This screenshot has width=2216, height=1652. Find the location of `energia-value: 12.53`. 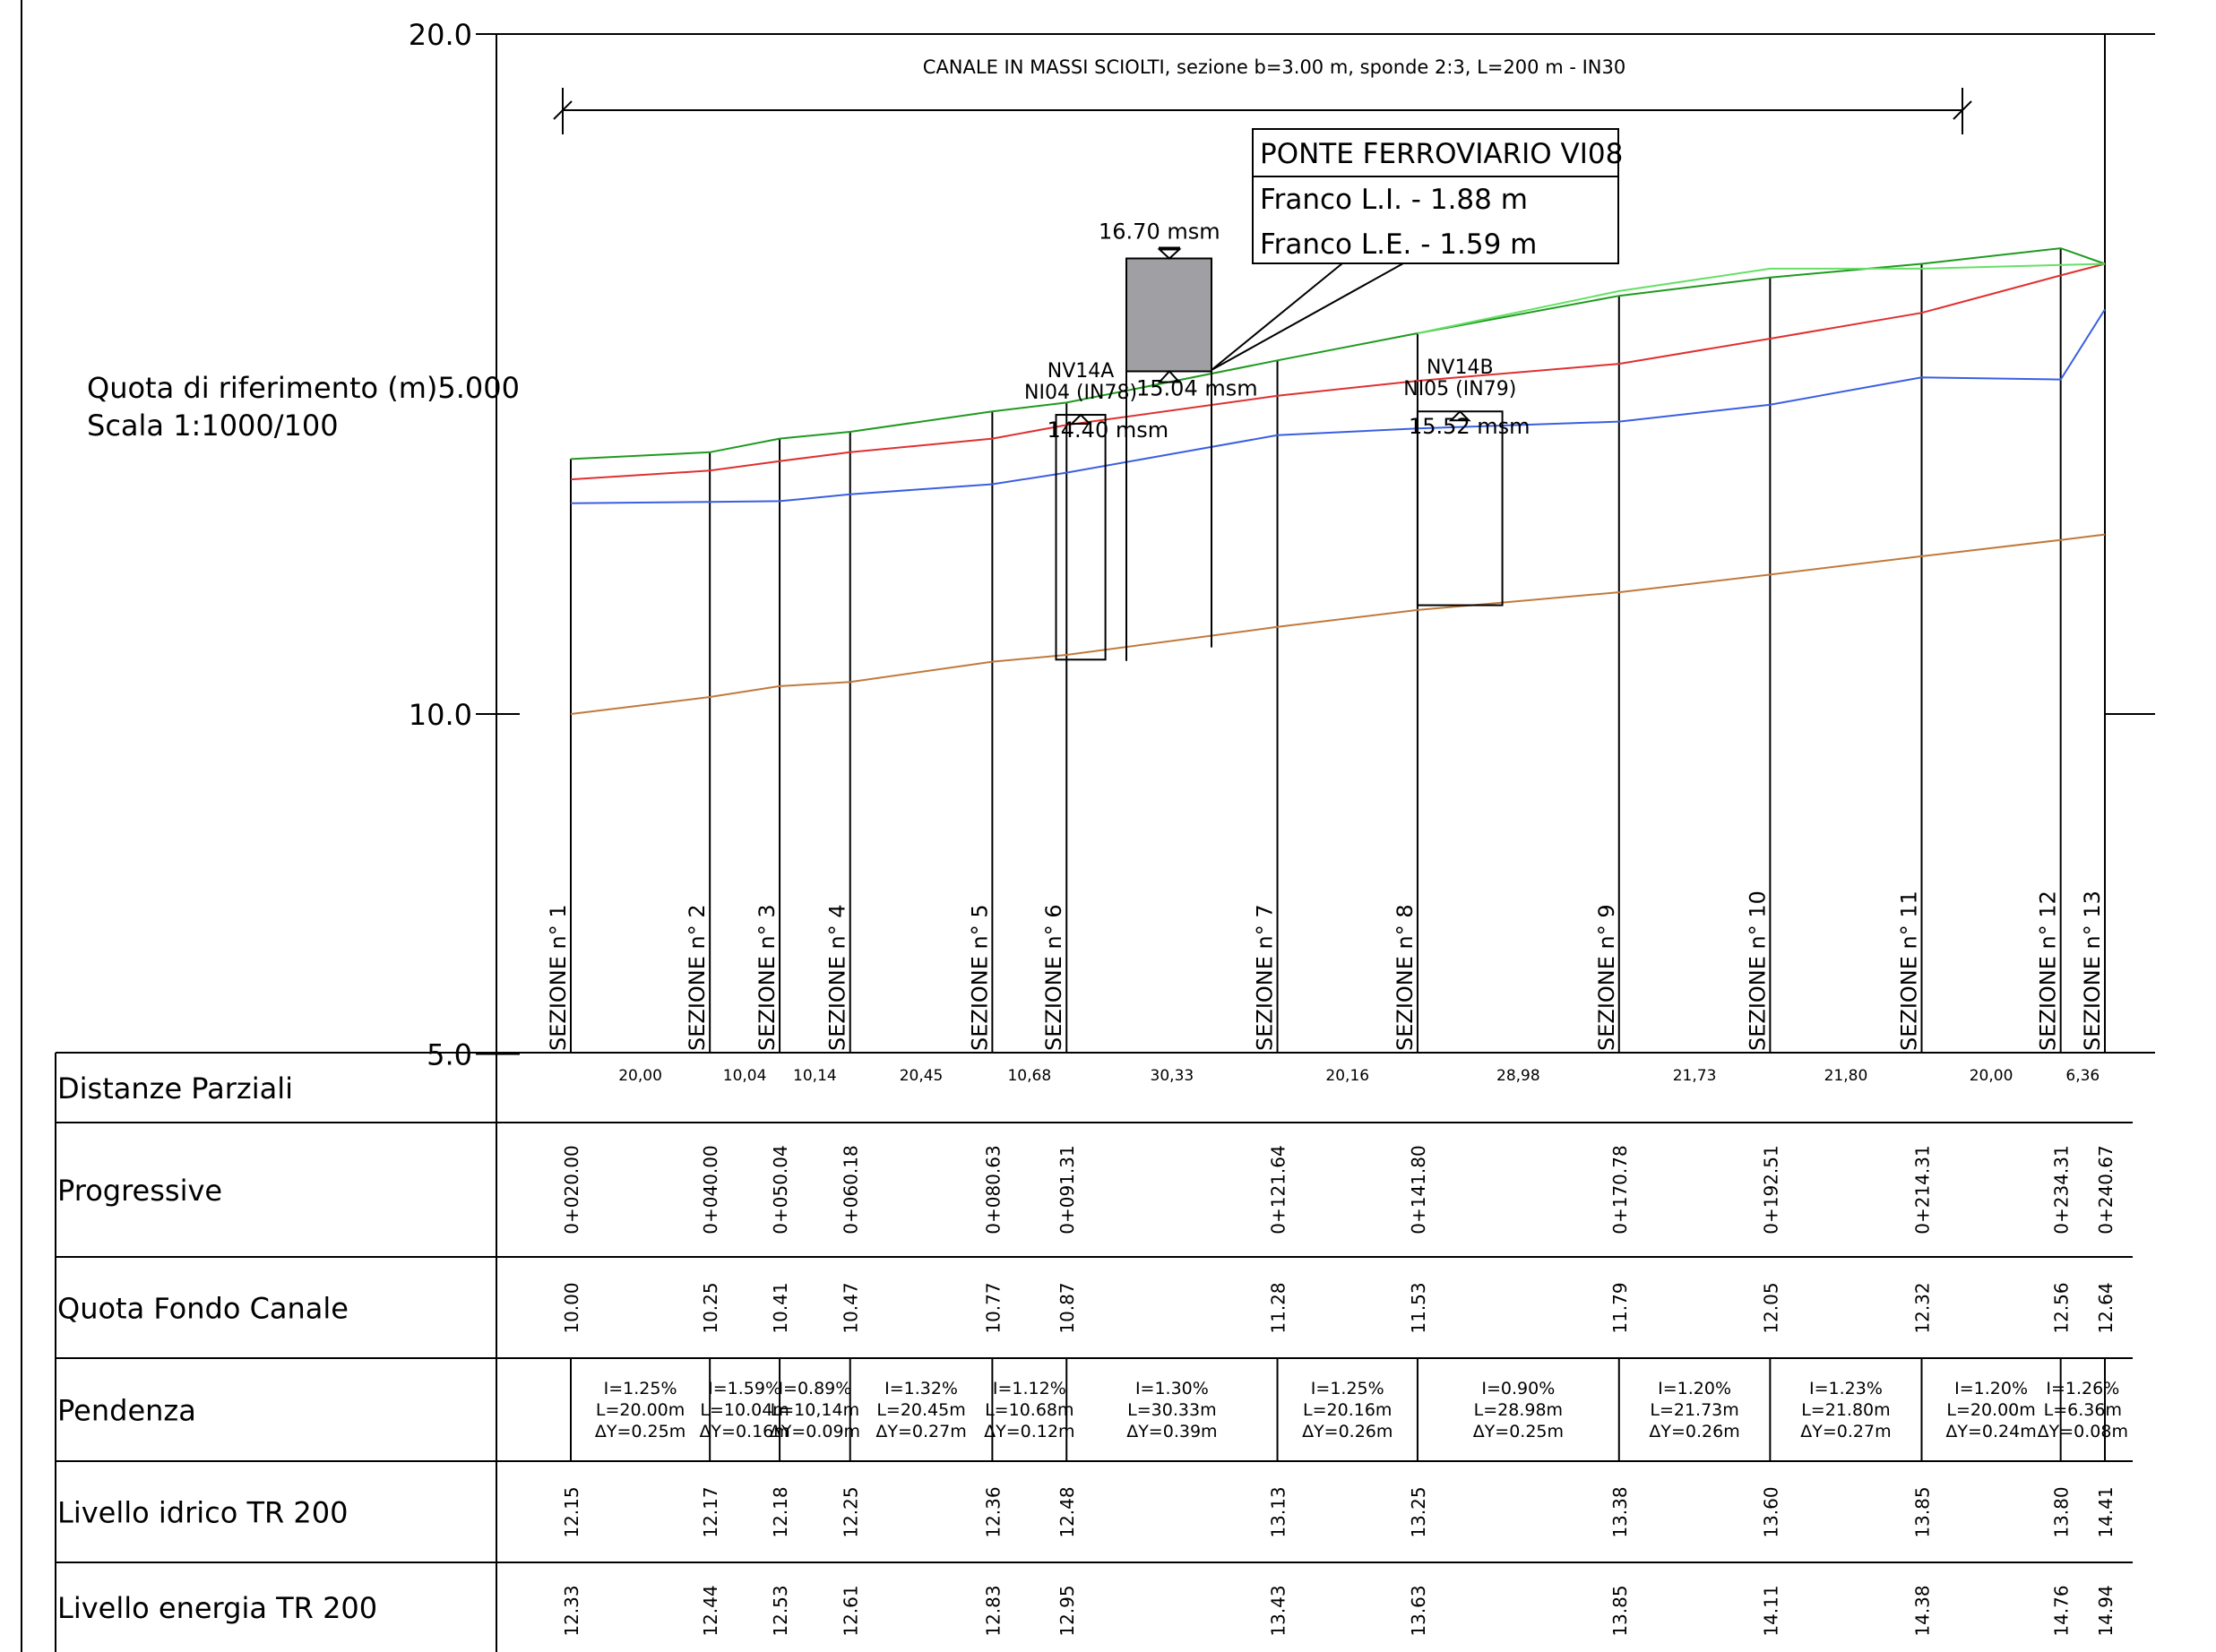

energia-value: 12.53 is located at coordinates (781, 1610).